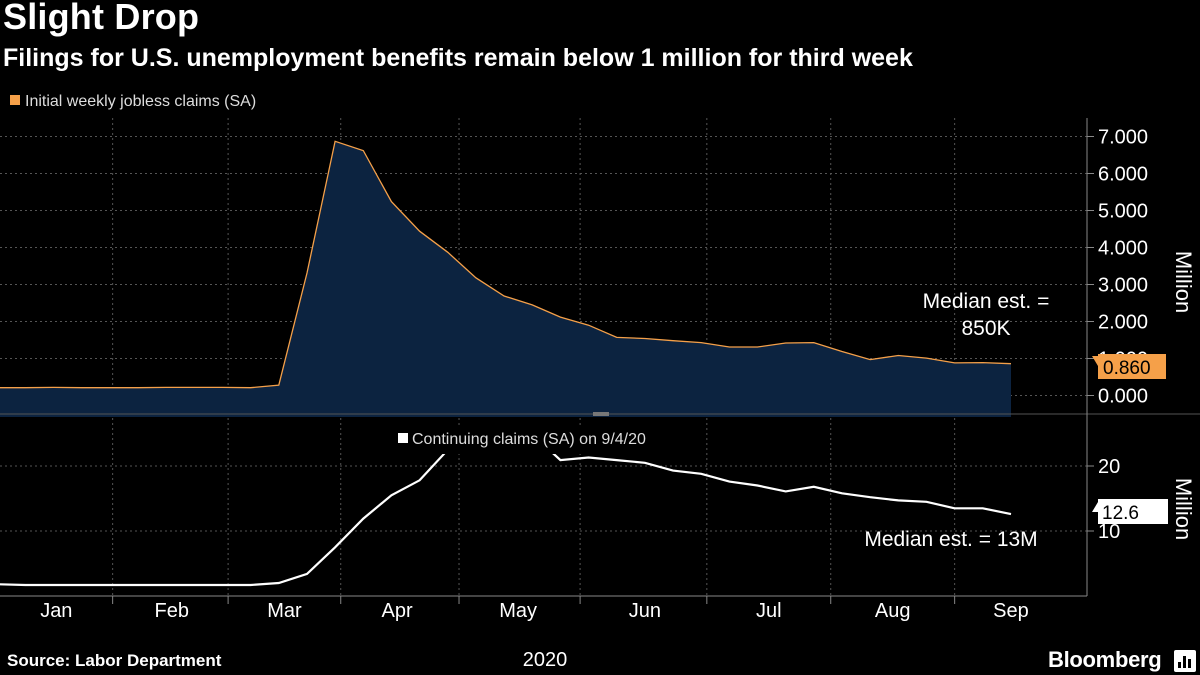 This screenshot has height=675, width=1200. Describe the element at coordinates (1109, 467) in the screenshot. I see `bottom-y-tick-label: 20` at that location.